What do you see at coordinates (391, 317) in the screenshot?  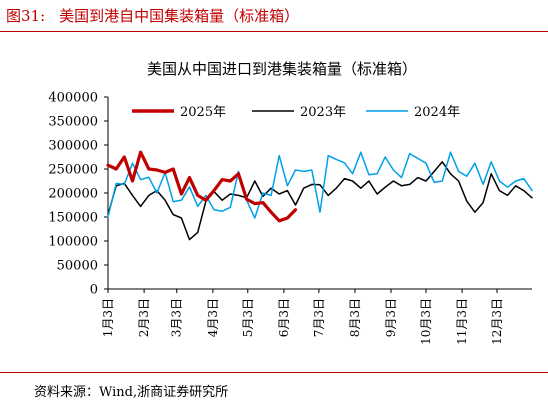 I see `x-tick-label: 9月3日` at bounding box center [391, 317].